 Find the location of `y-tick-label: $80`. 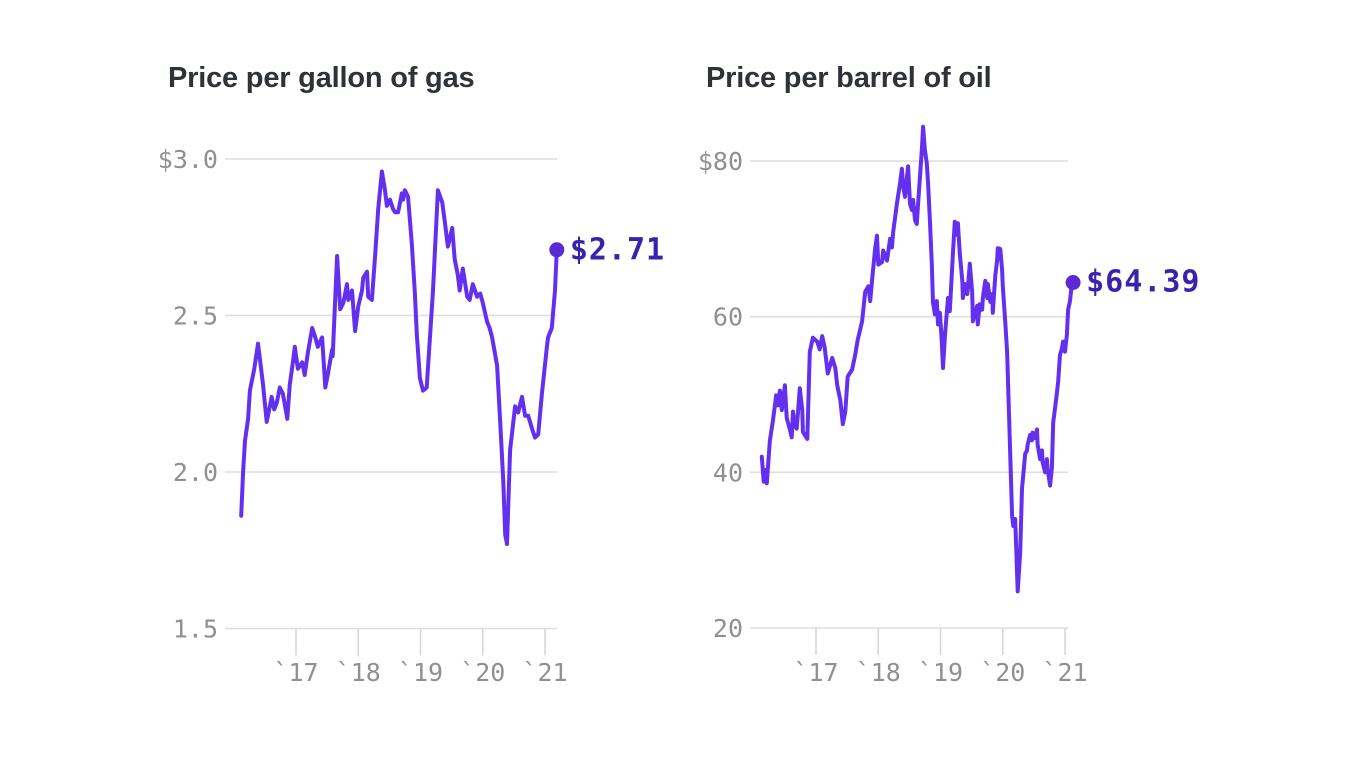

y-tick-label: $80 is located at coordinates (720, 161).